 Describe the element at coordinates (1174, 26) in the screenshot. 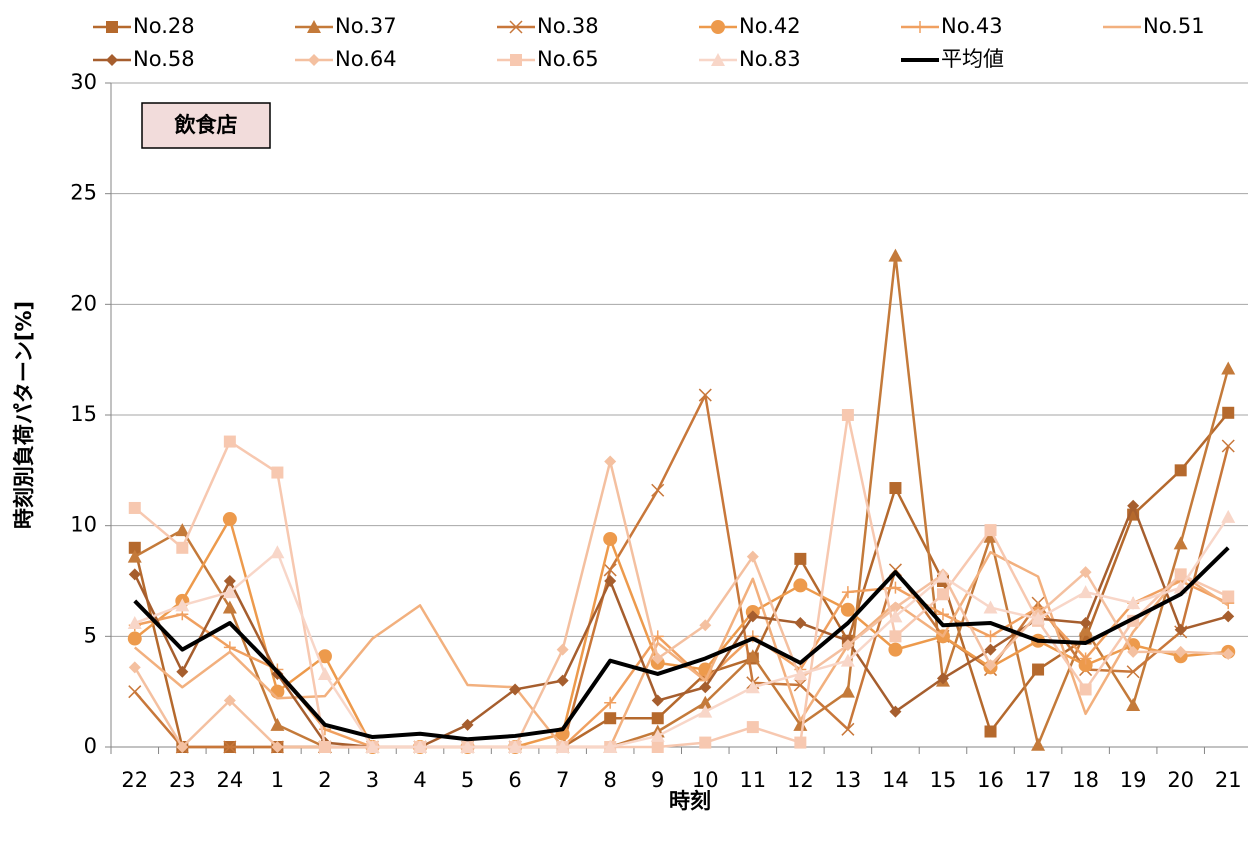

I see `legend-label: No.51` at that location.